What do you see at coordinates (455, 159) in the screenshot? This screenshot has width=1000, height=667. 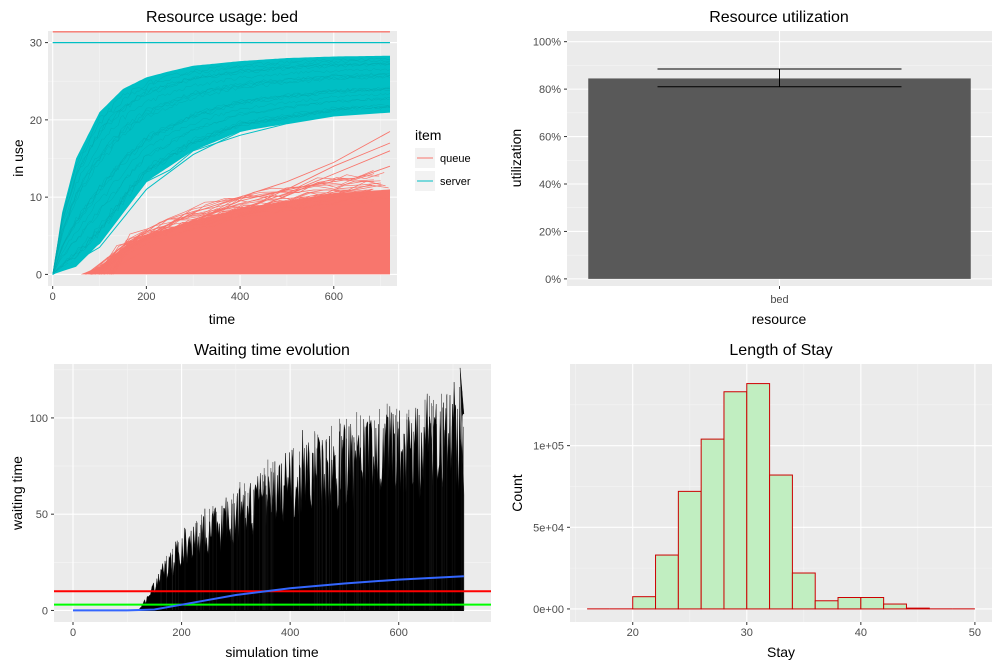 I see `legend-label-queue: queue` at bounding box center [455, 159].